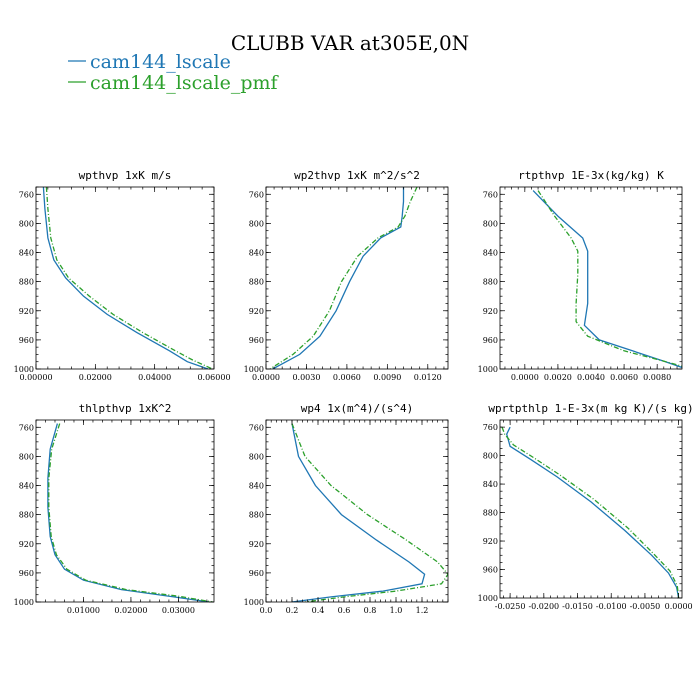  What do you see at coordinates (543, 606) in the screenshot?
I see `x-tick-label: -0.0200` at bounding box center [543, 606].